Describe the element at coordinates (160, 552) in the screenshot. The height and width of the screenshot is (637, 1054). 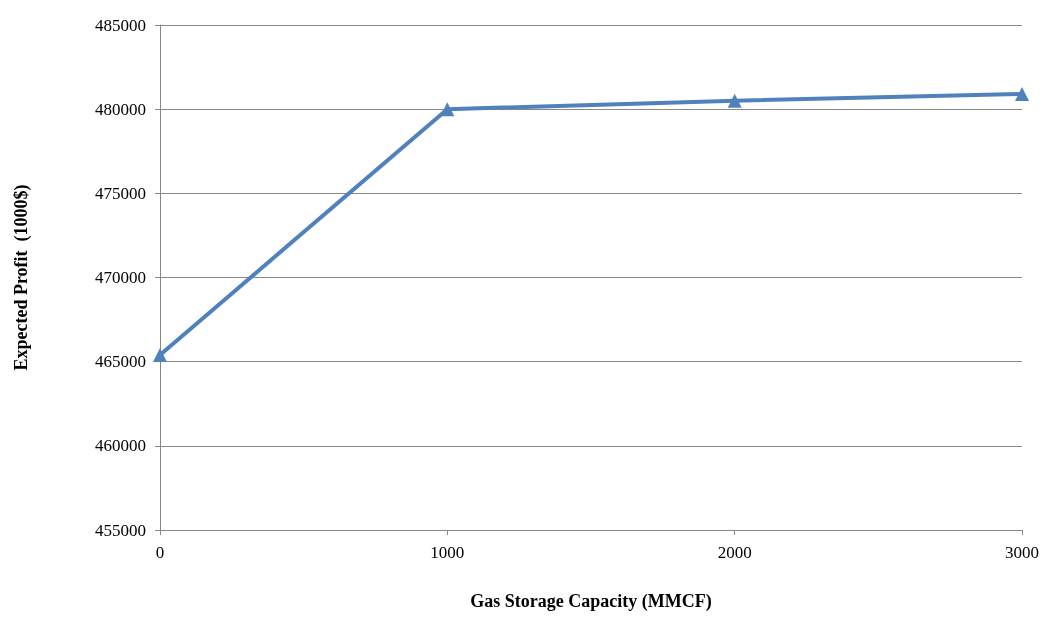
I see `x-tick-label: 0` at that location.